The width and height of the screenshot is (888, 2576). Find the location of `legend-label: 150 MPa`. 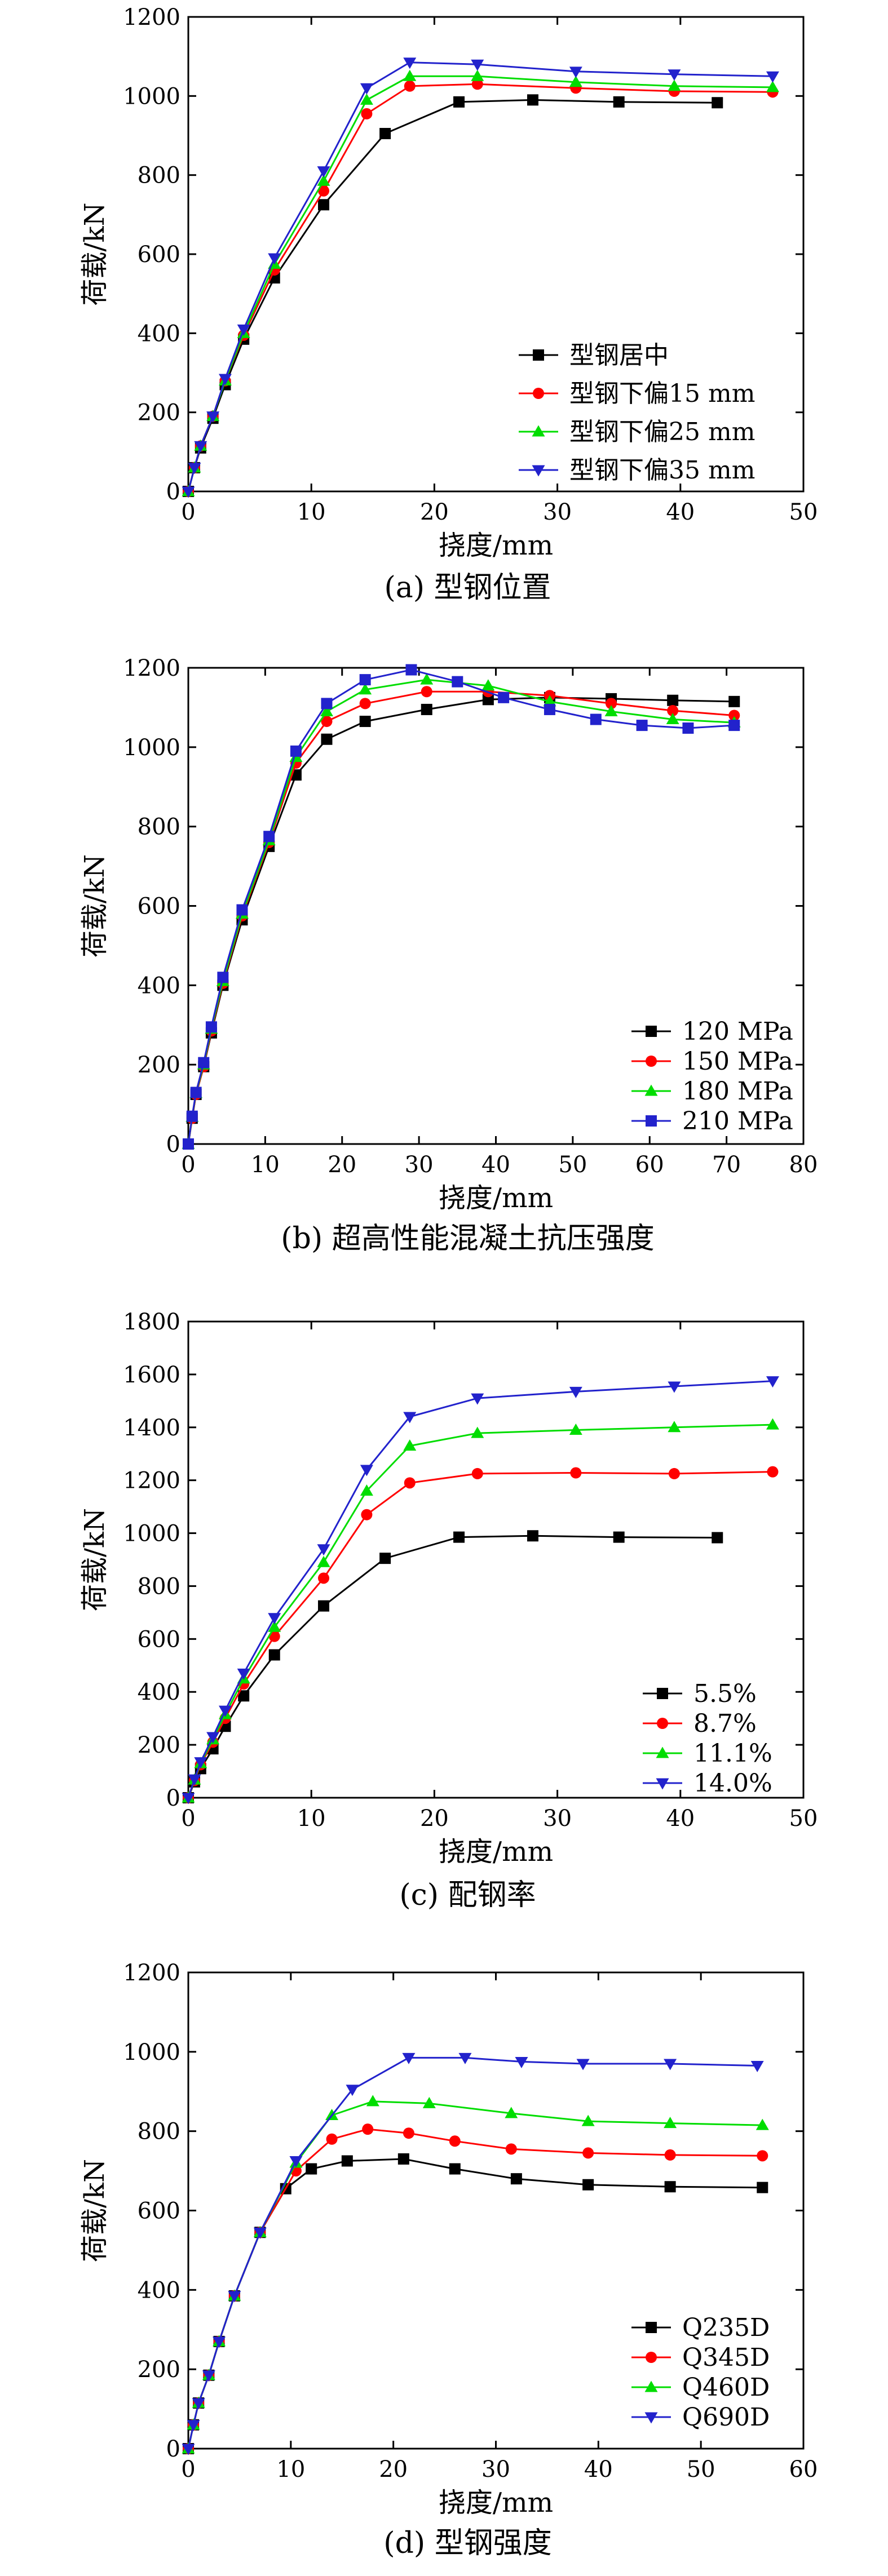

legend-label: 150 MPa is located at coordinates (737, 1061).